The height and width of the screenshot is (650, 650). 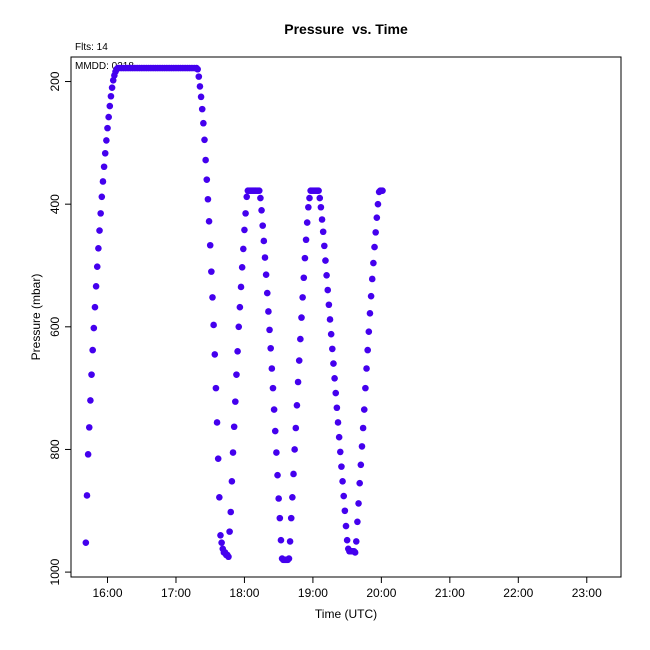 What do you see at coordinates (176, 593) in the screenshot?
I see `x-tick-label: 17:00` at bounding box center [176, 593].